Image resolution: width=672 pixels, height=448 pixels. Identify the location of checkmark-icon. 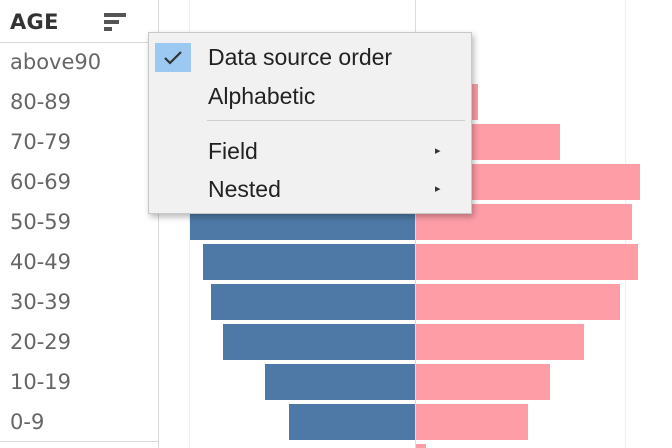
(173, 57).